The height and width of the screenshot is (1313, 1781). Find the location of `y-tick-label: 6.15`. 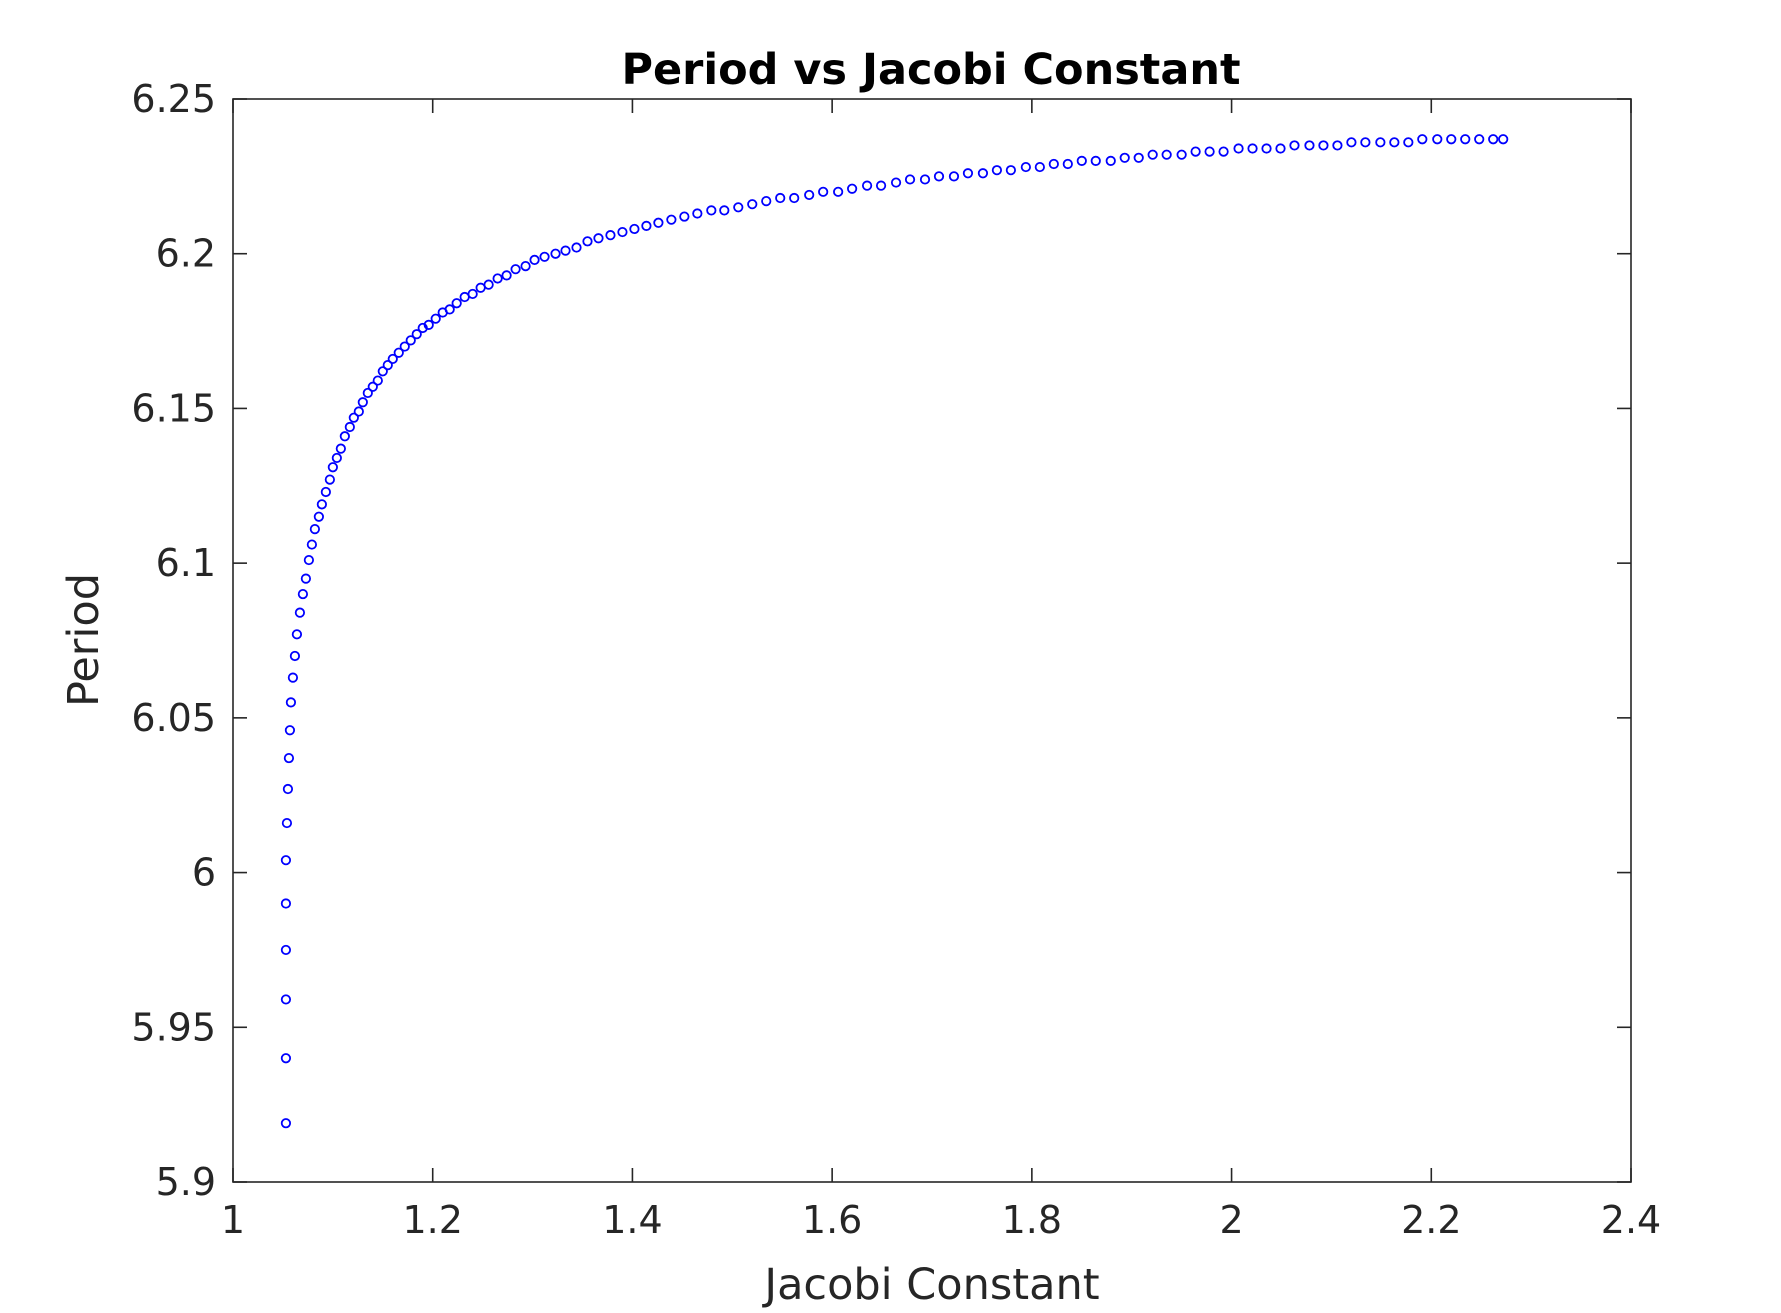

y-tick-label: 6.15 is located at coordinates (173, 408).